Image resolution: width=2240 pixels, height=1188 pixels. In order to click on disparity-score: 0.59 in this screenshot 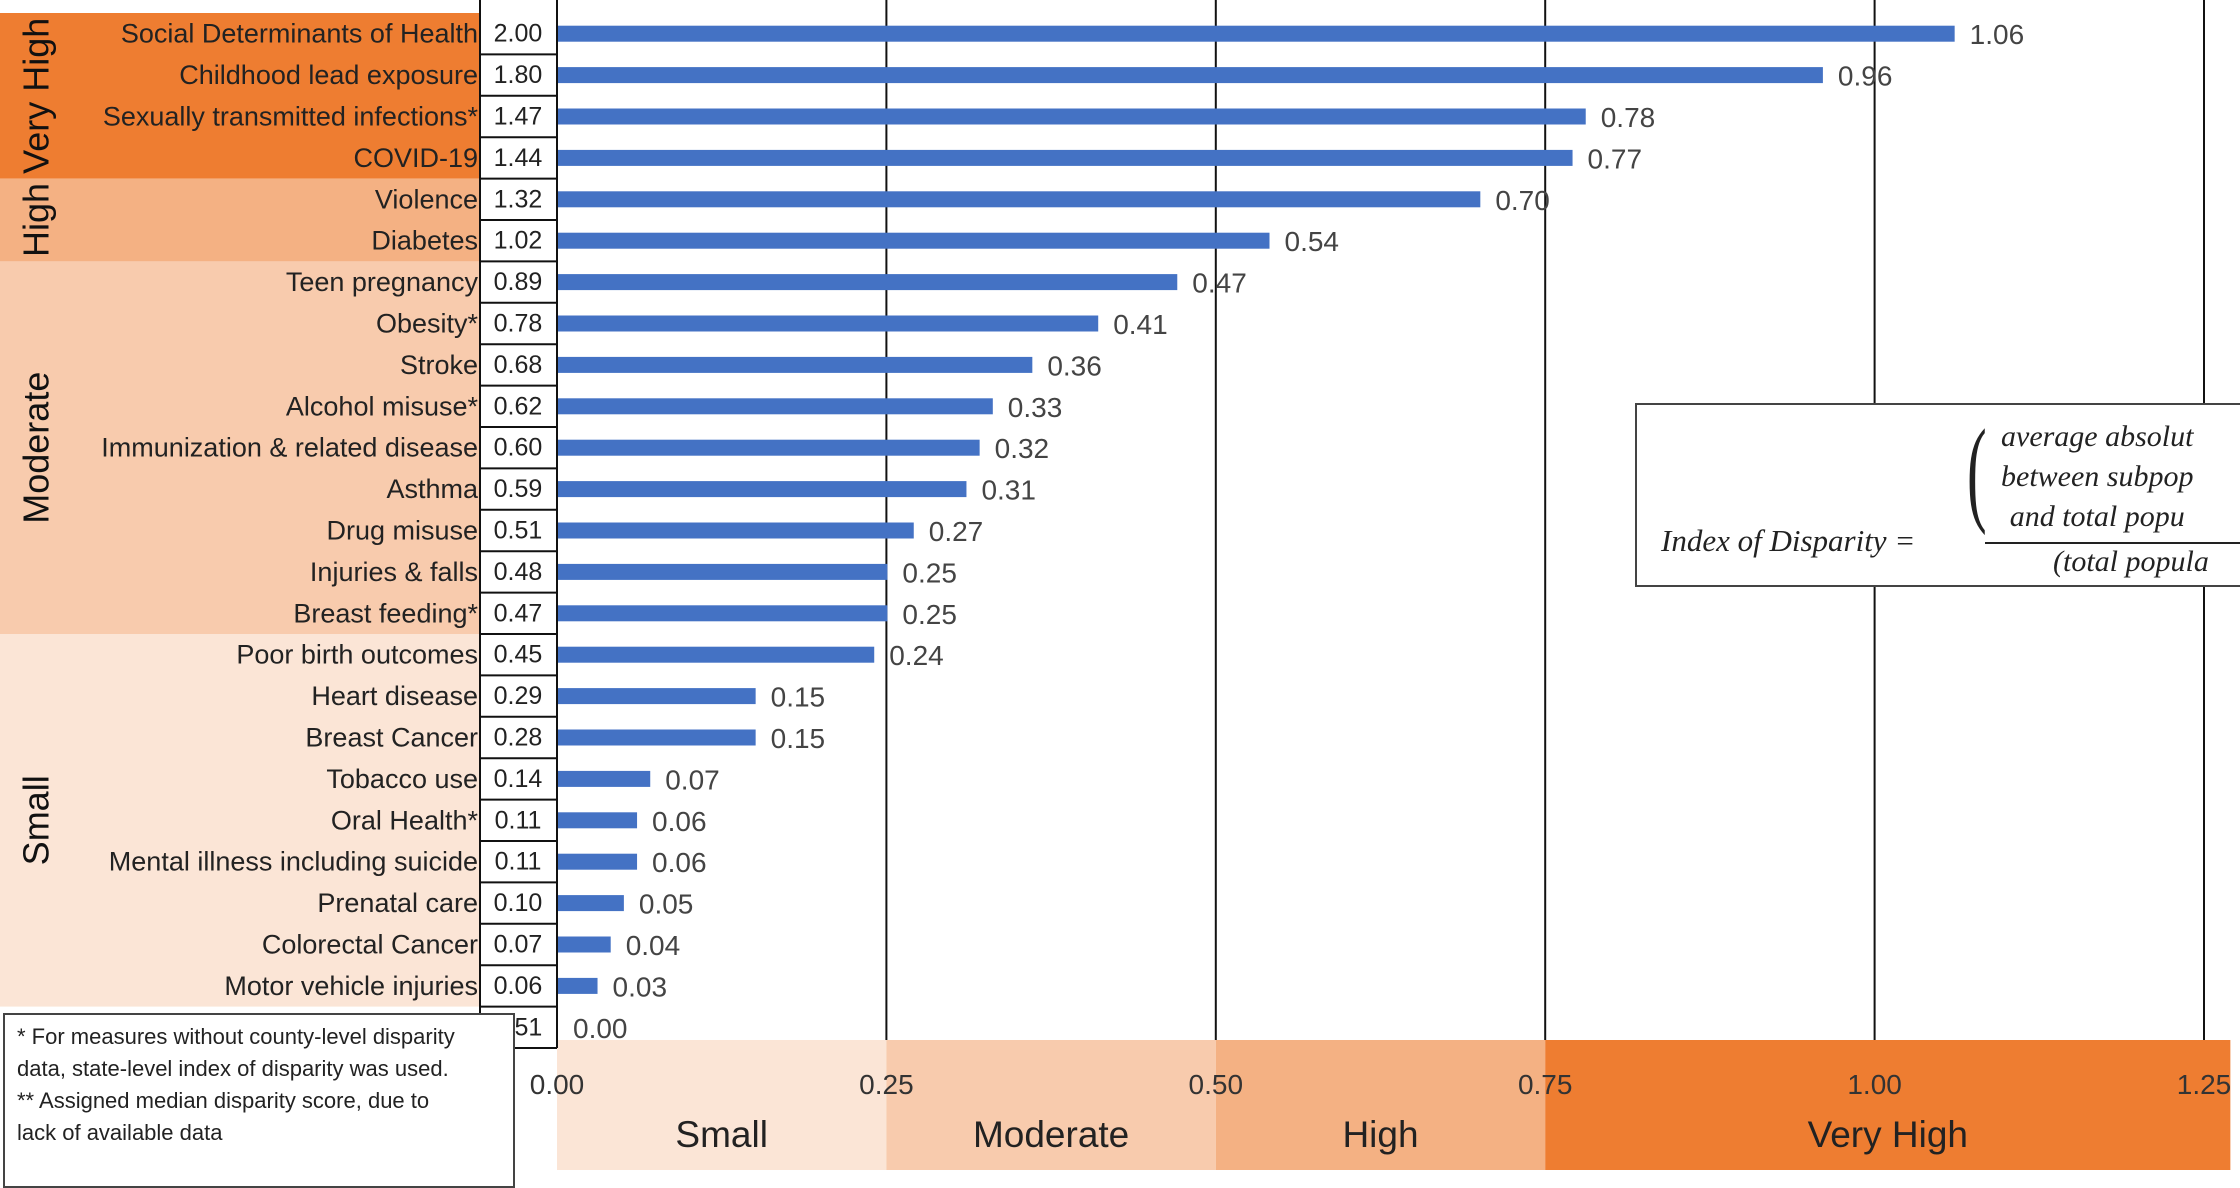, I will do `click(518, 489)`.